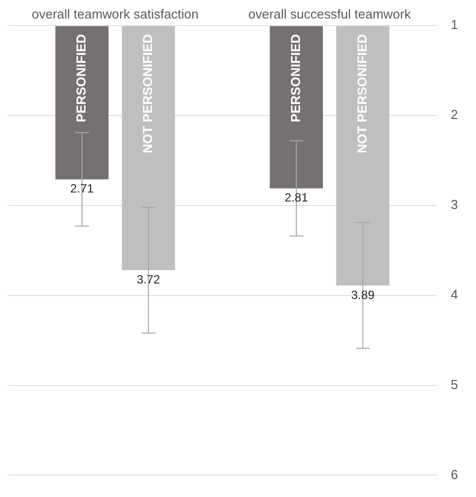 The image size is (476, 497). Describe the element at coordinates (454, 474) in the screenshot. I see `y-tick-label: 6` at that location.